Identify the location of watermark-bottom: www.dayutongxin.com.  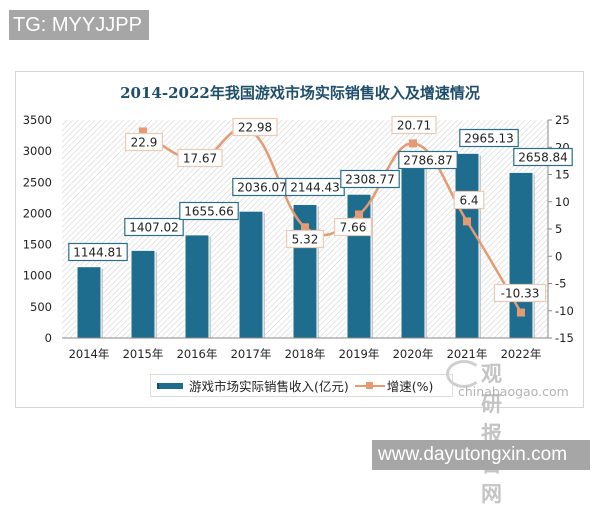
(481, 455).